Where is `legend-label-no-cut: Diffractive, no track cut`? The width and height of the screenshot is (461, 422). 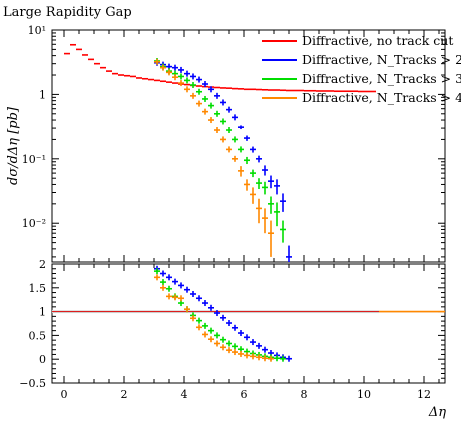
legend-label-no-cut: Diffractive, no track cut is located at coordinates (377, 40).